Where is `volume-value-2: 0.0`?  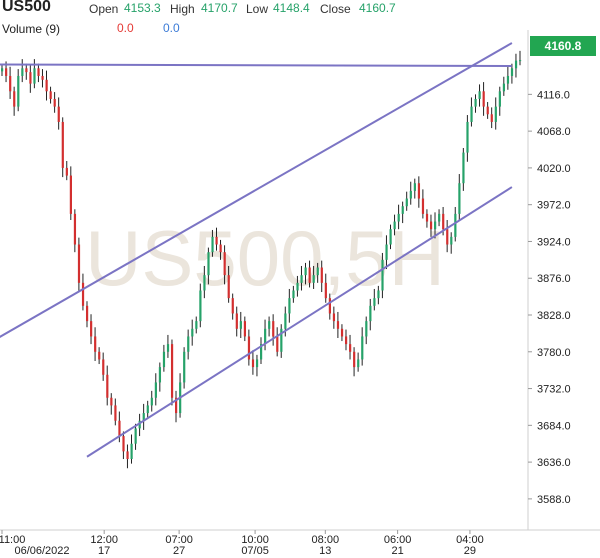 volume-value-2: 0.0 is located at coordinates (171, 28).